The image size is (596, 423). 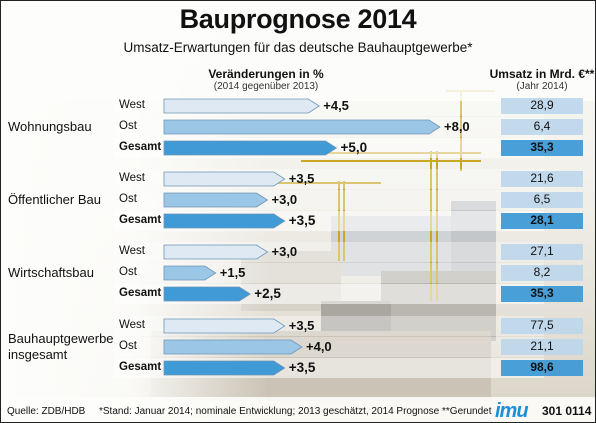 I want to click on umsatz-value: 28,9, so click(x=542, y=105).